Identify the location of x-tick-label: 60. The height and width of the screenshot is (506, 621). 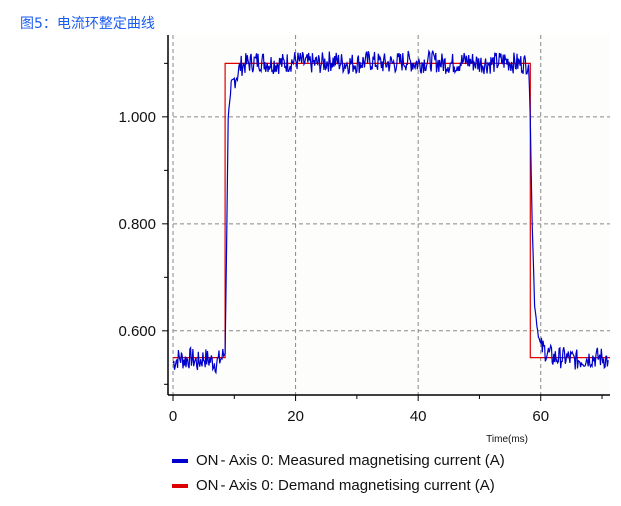
(540, 416).